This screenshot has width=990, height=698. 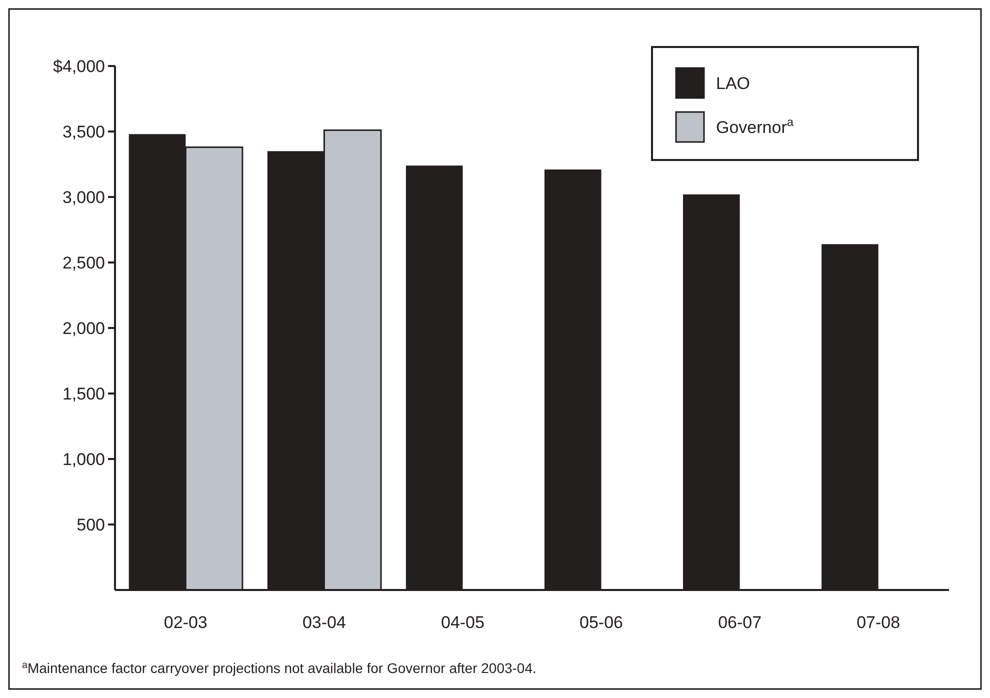 I want to click on legend-label: LAO, so click(x=733, y=83).